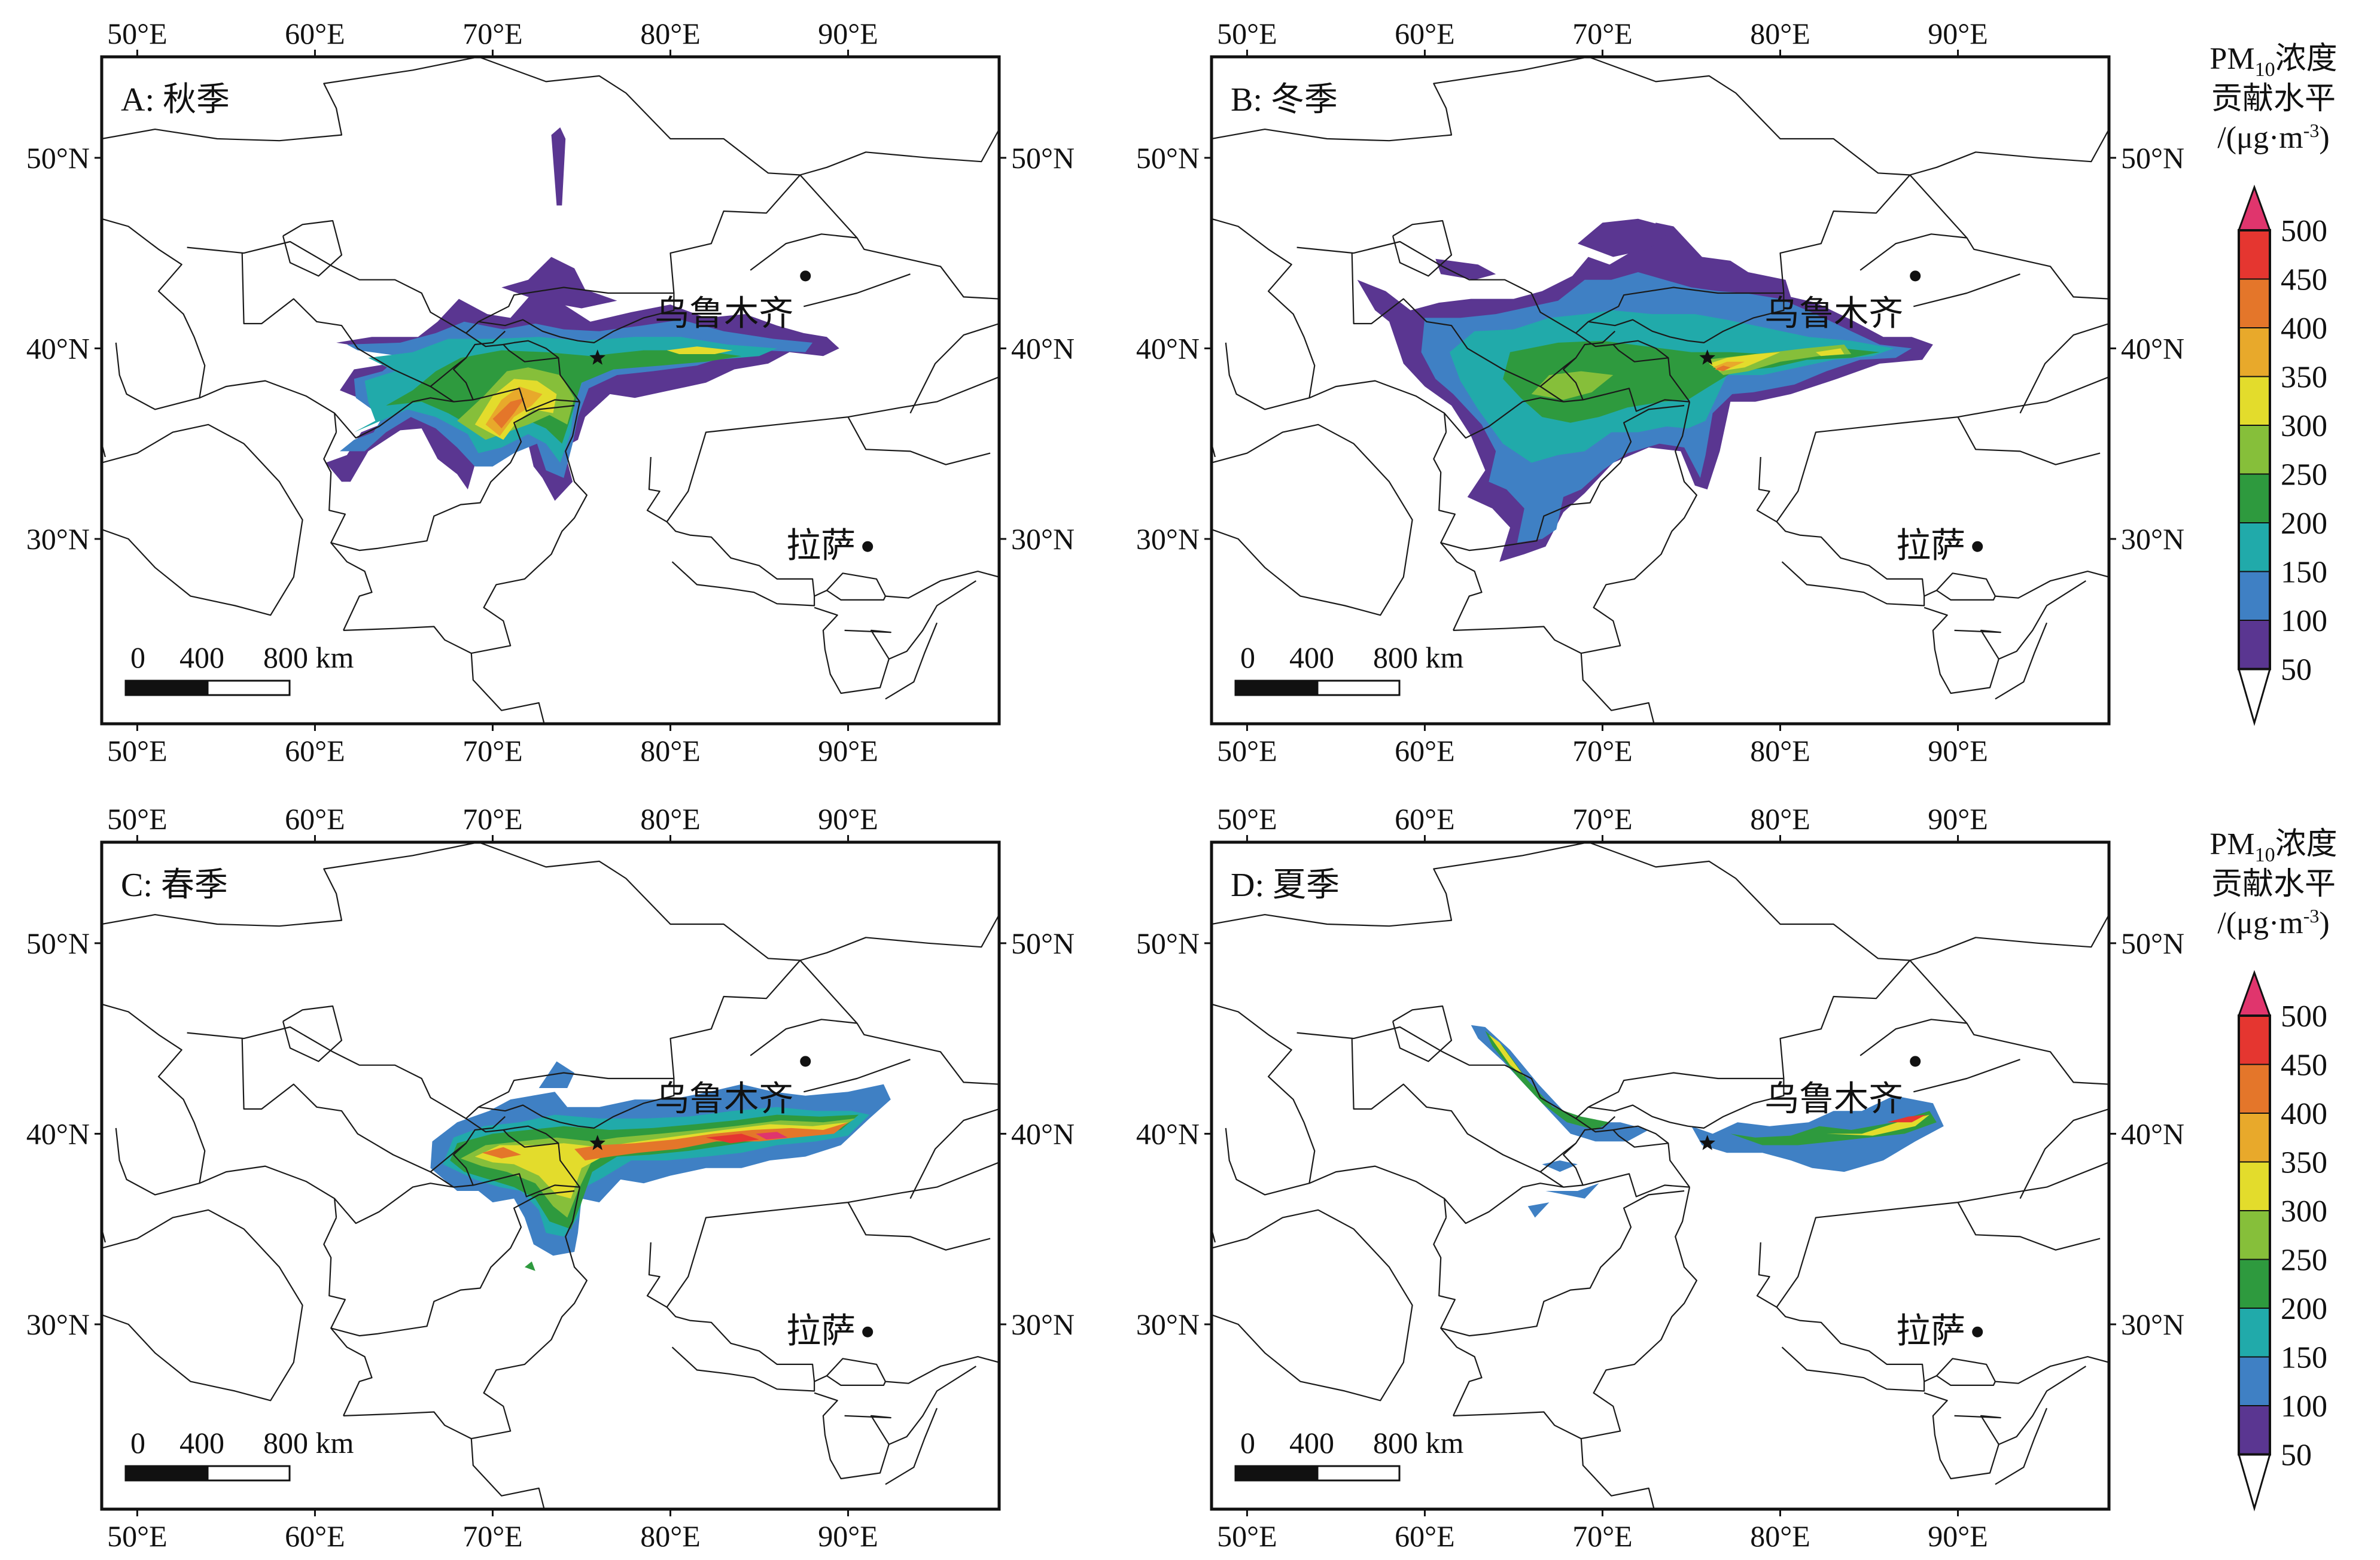  I want to click on city-label: 乌鲁木齐, so click(724, 1098).